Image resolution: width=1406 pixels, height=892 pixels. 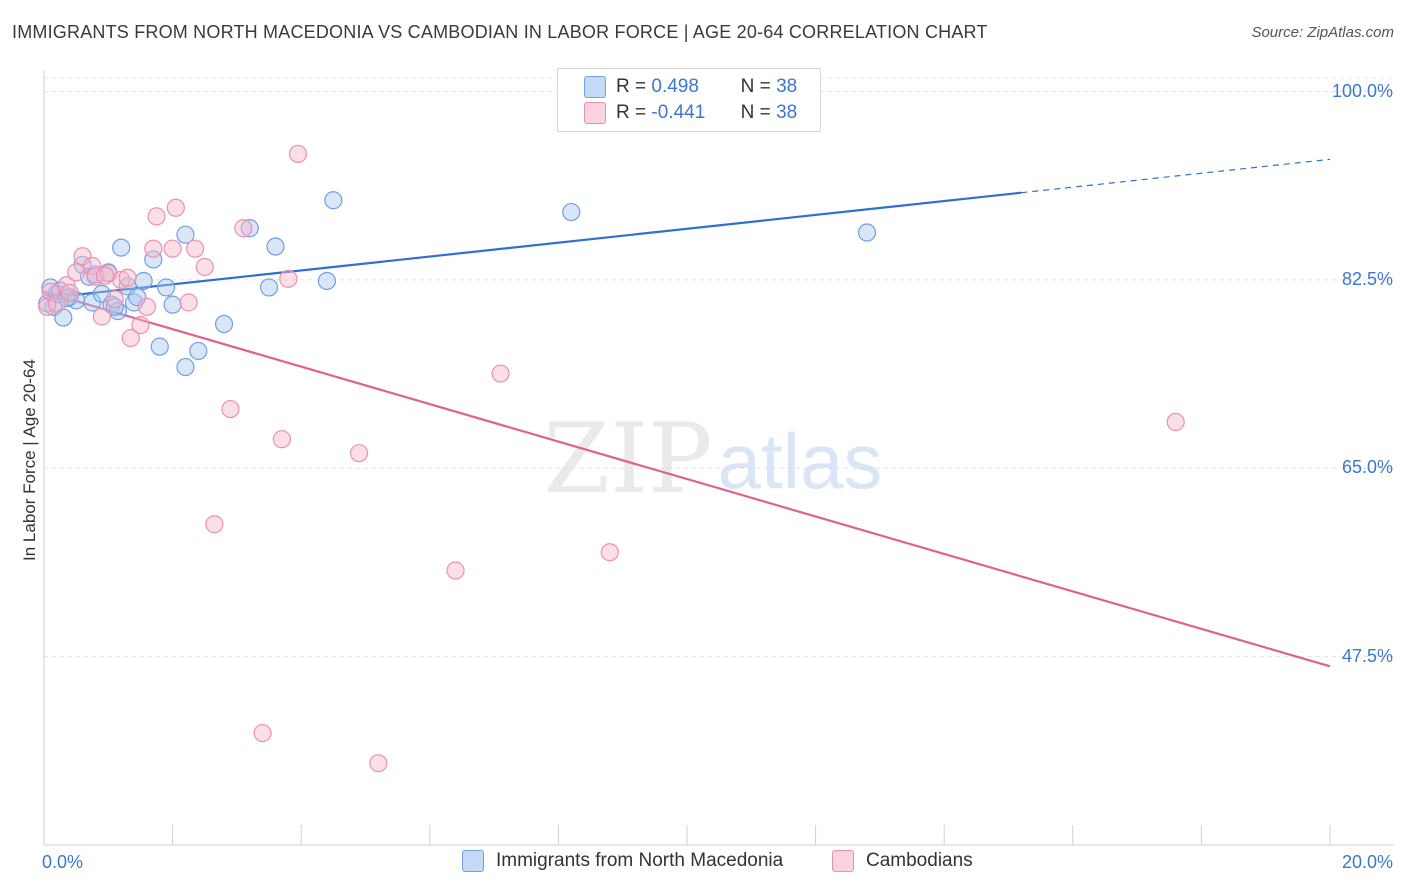 What do you see at coordinates (640, 860) in the screenshot?
I see `legend-label: Immigrants from North Macedonia` at bounding box center [640, 860].